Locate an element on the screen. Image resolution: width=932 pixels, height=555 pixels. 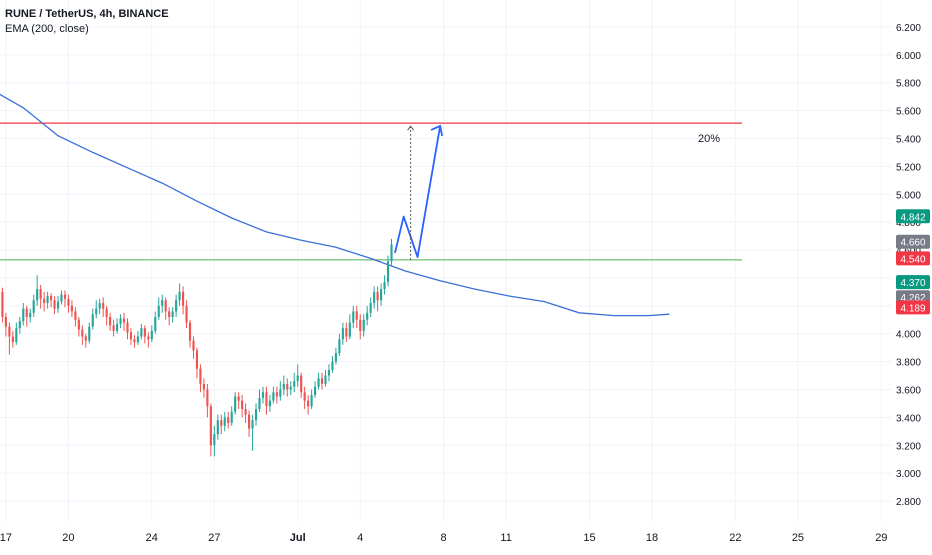
price-tick-label: 3.800 is located at coordinates (908, 363).